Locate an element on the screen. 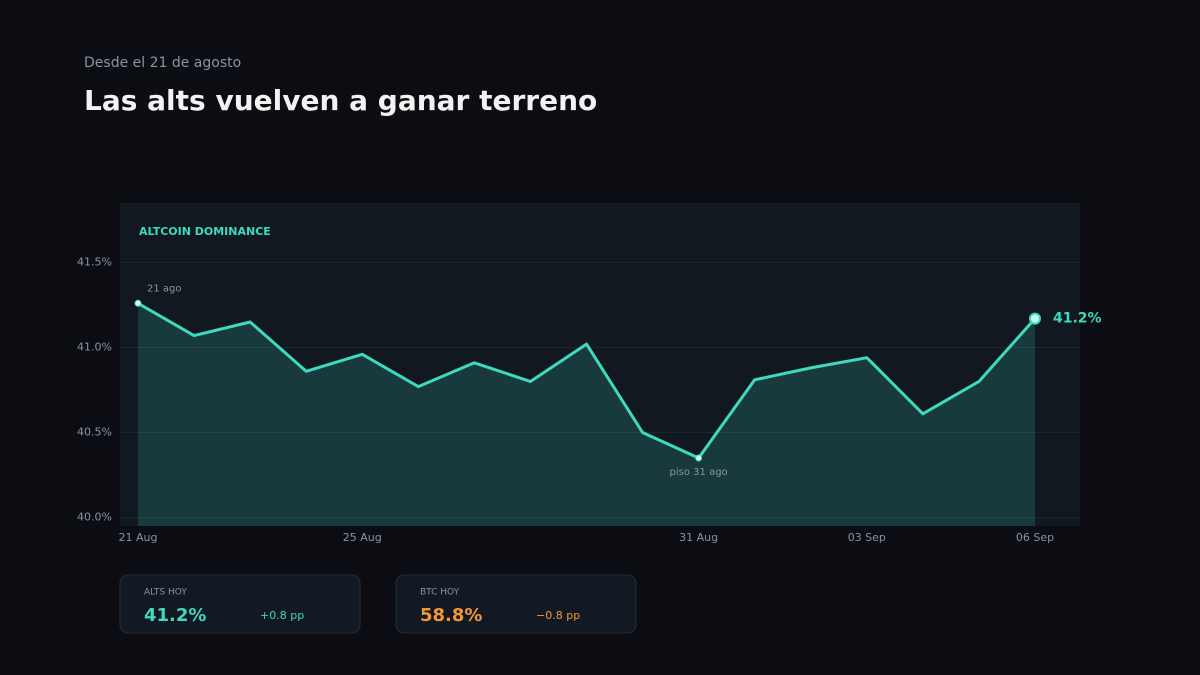 The width and height of the screenshot is (1200, 675). x-tick-label: 03 Sep is located at coordinates (867, 537).